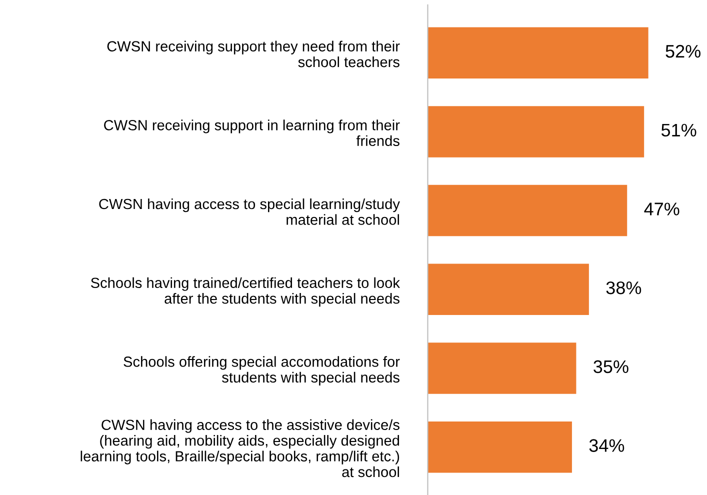 This screenshot has height=495, width=707. What do you see at coordinates (678, 130) in the screenshot?
I see `data-label: 51%` at bounding box center [678, 130].